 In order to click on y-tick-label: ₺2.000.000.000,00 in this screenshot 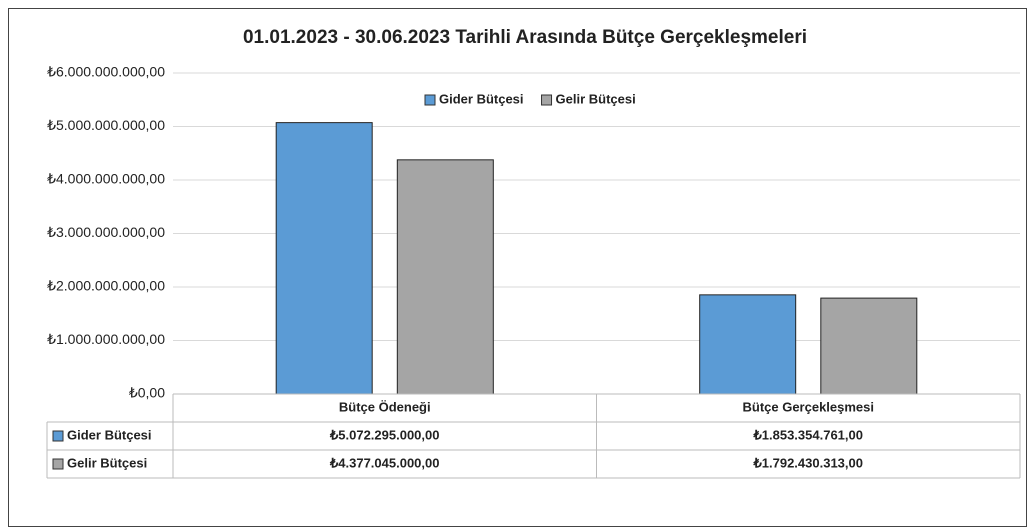, I will do `click(106, 286)`.